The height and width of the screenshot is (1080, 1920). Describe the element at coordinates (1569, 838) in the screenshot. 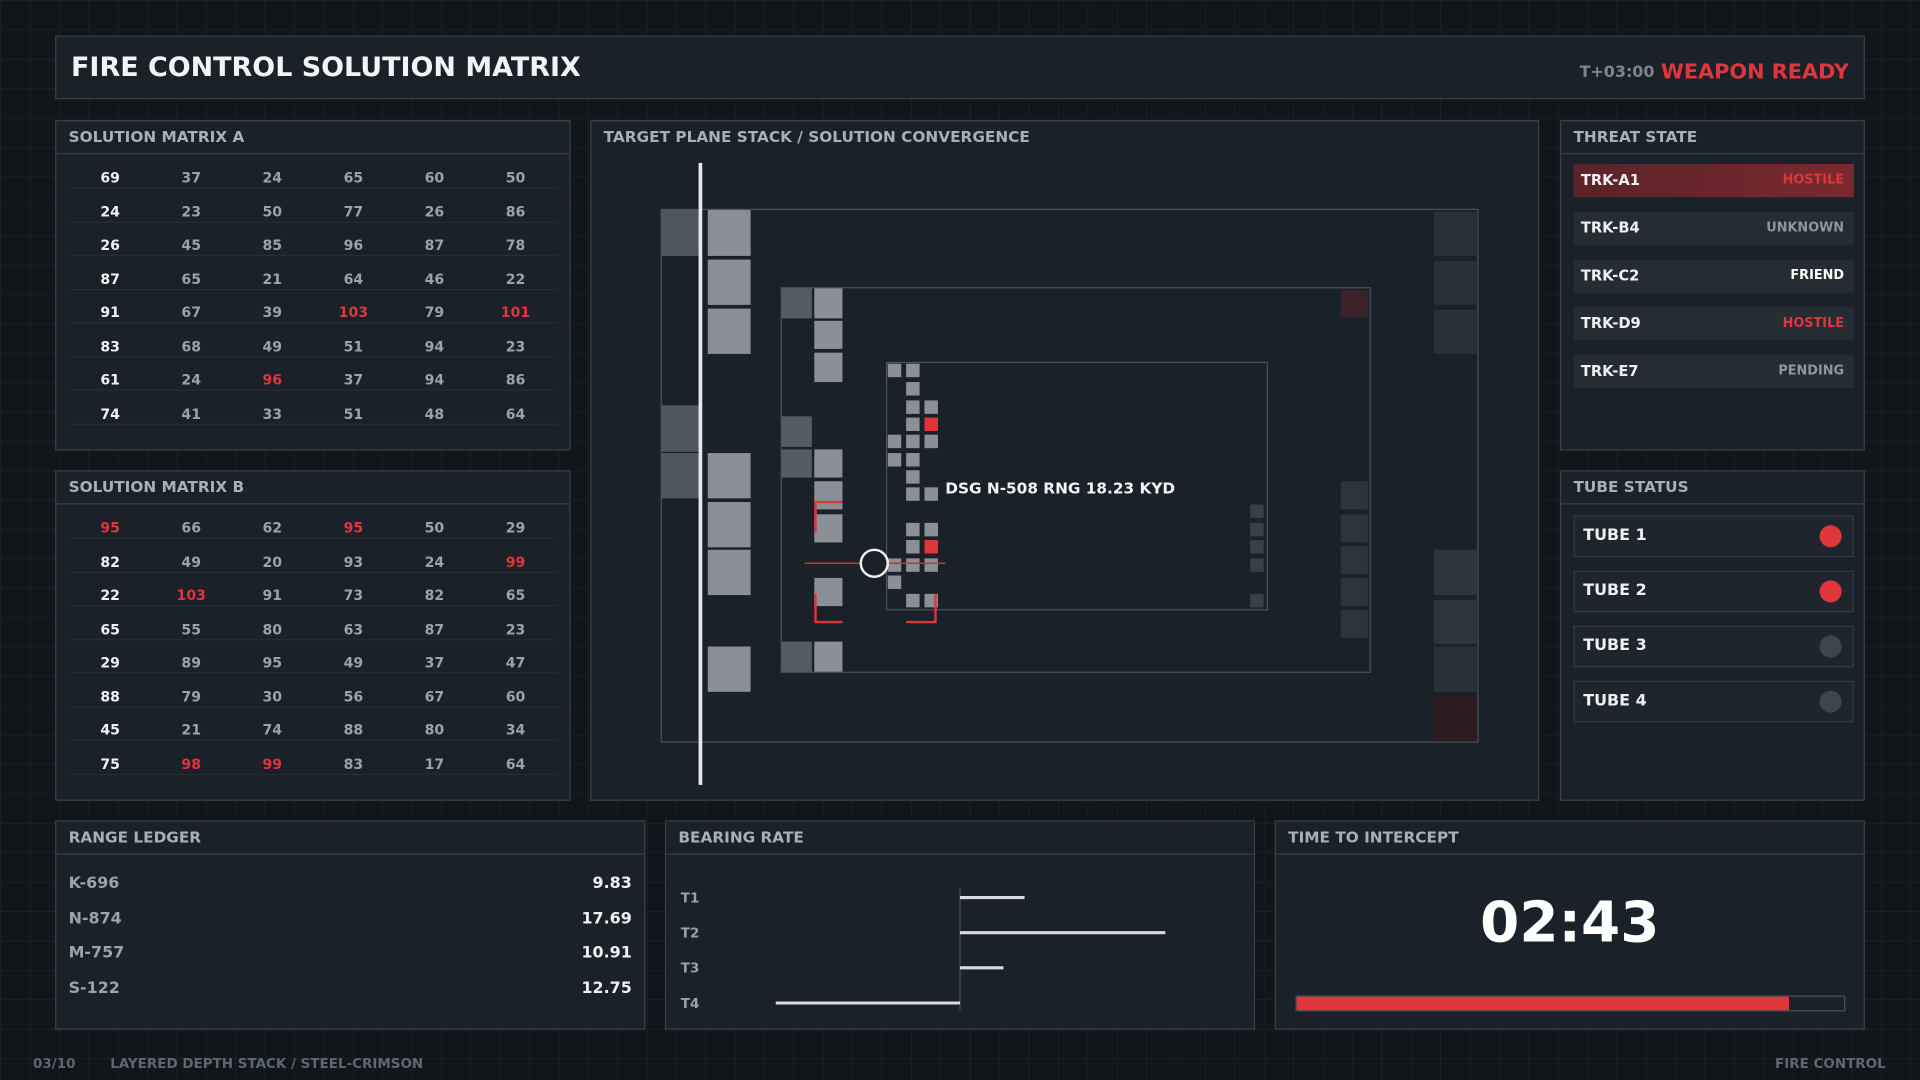

I see `panel-title: TIME TO INTERCEPT` at that location.